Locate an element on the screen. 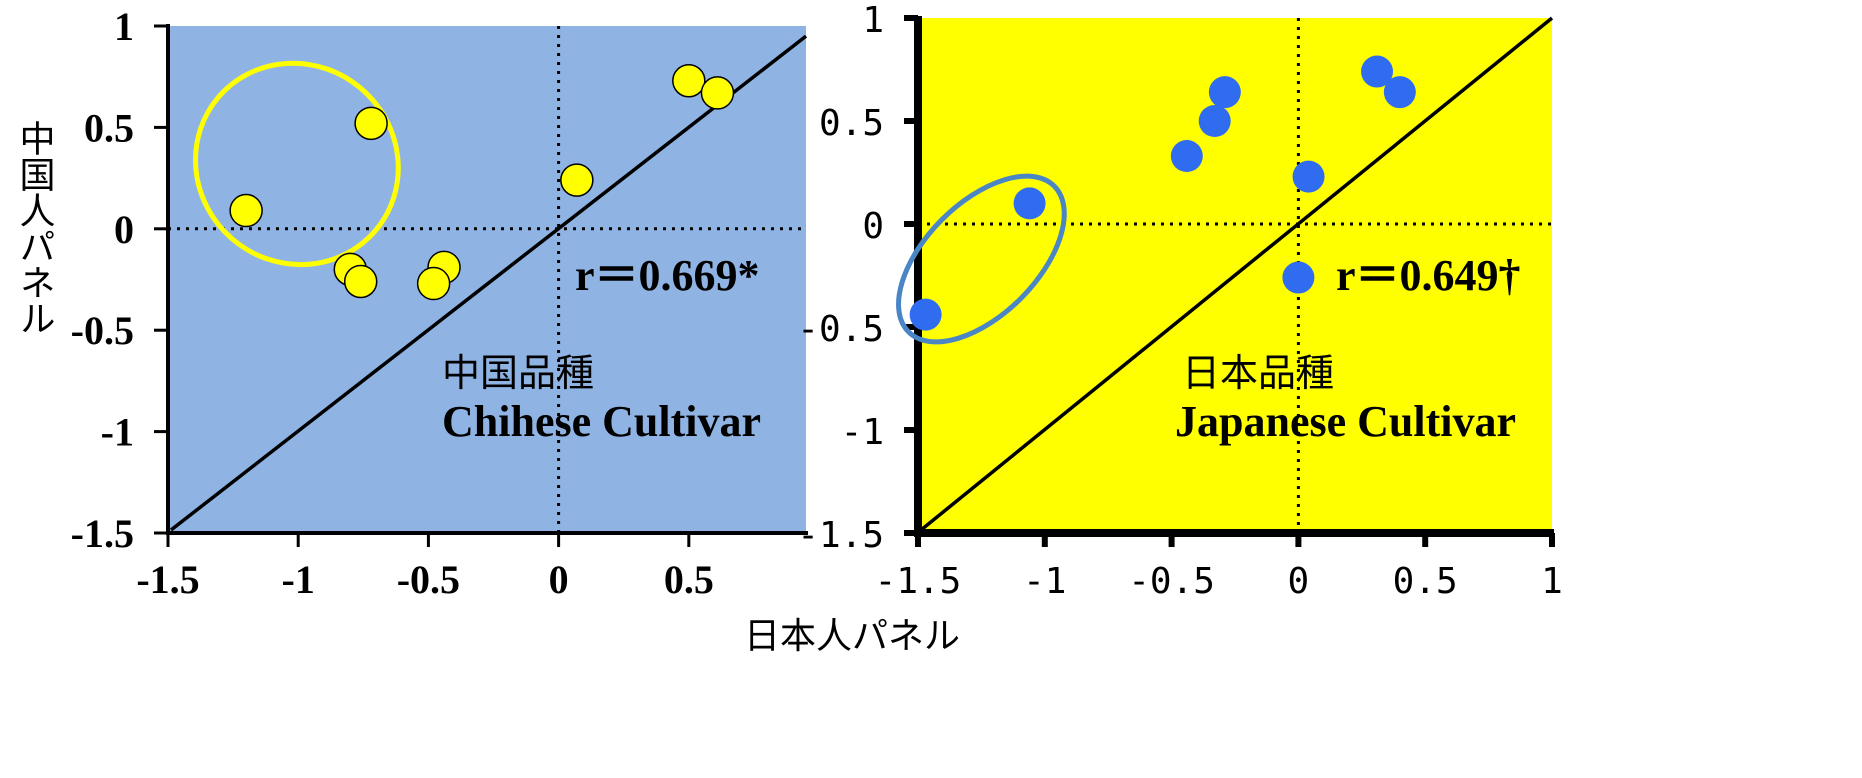 This screenshot has width=1862, height=778. y-axis-title: 中国人パネル is located at coordinates (34, 228).